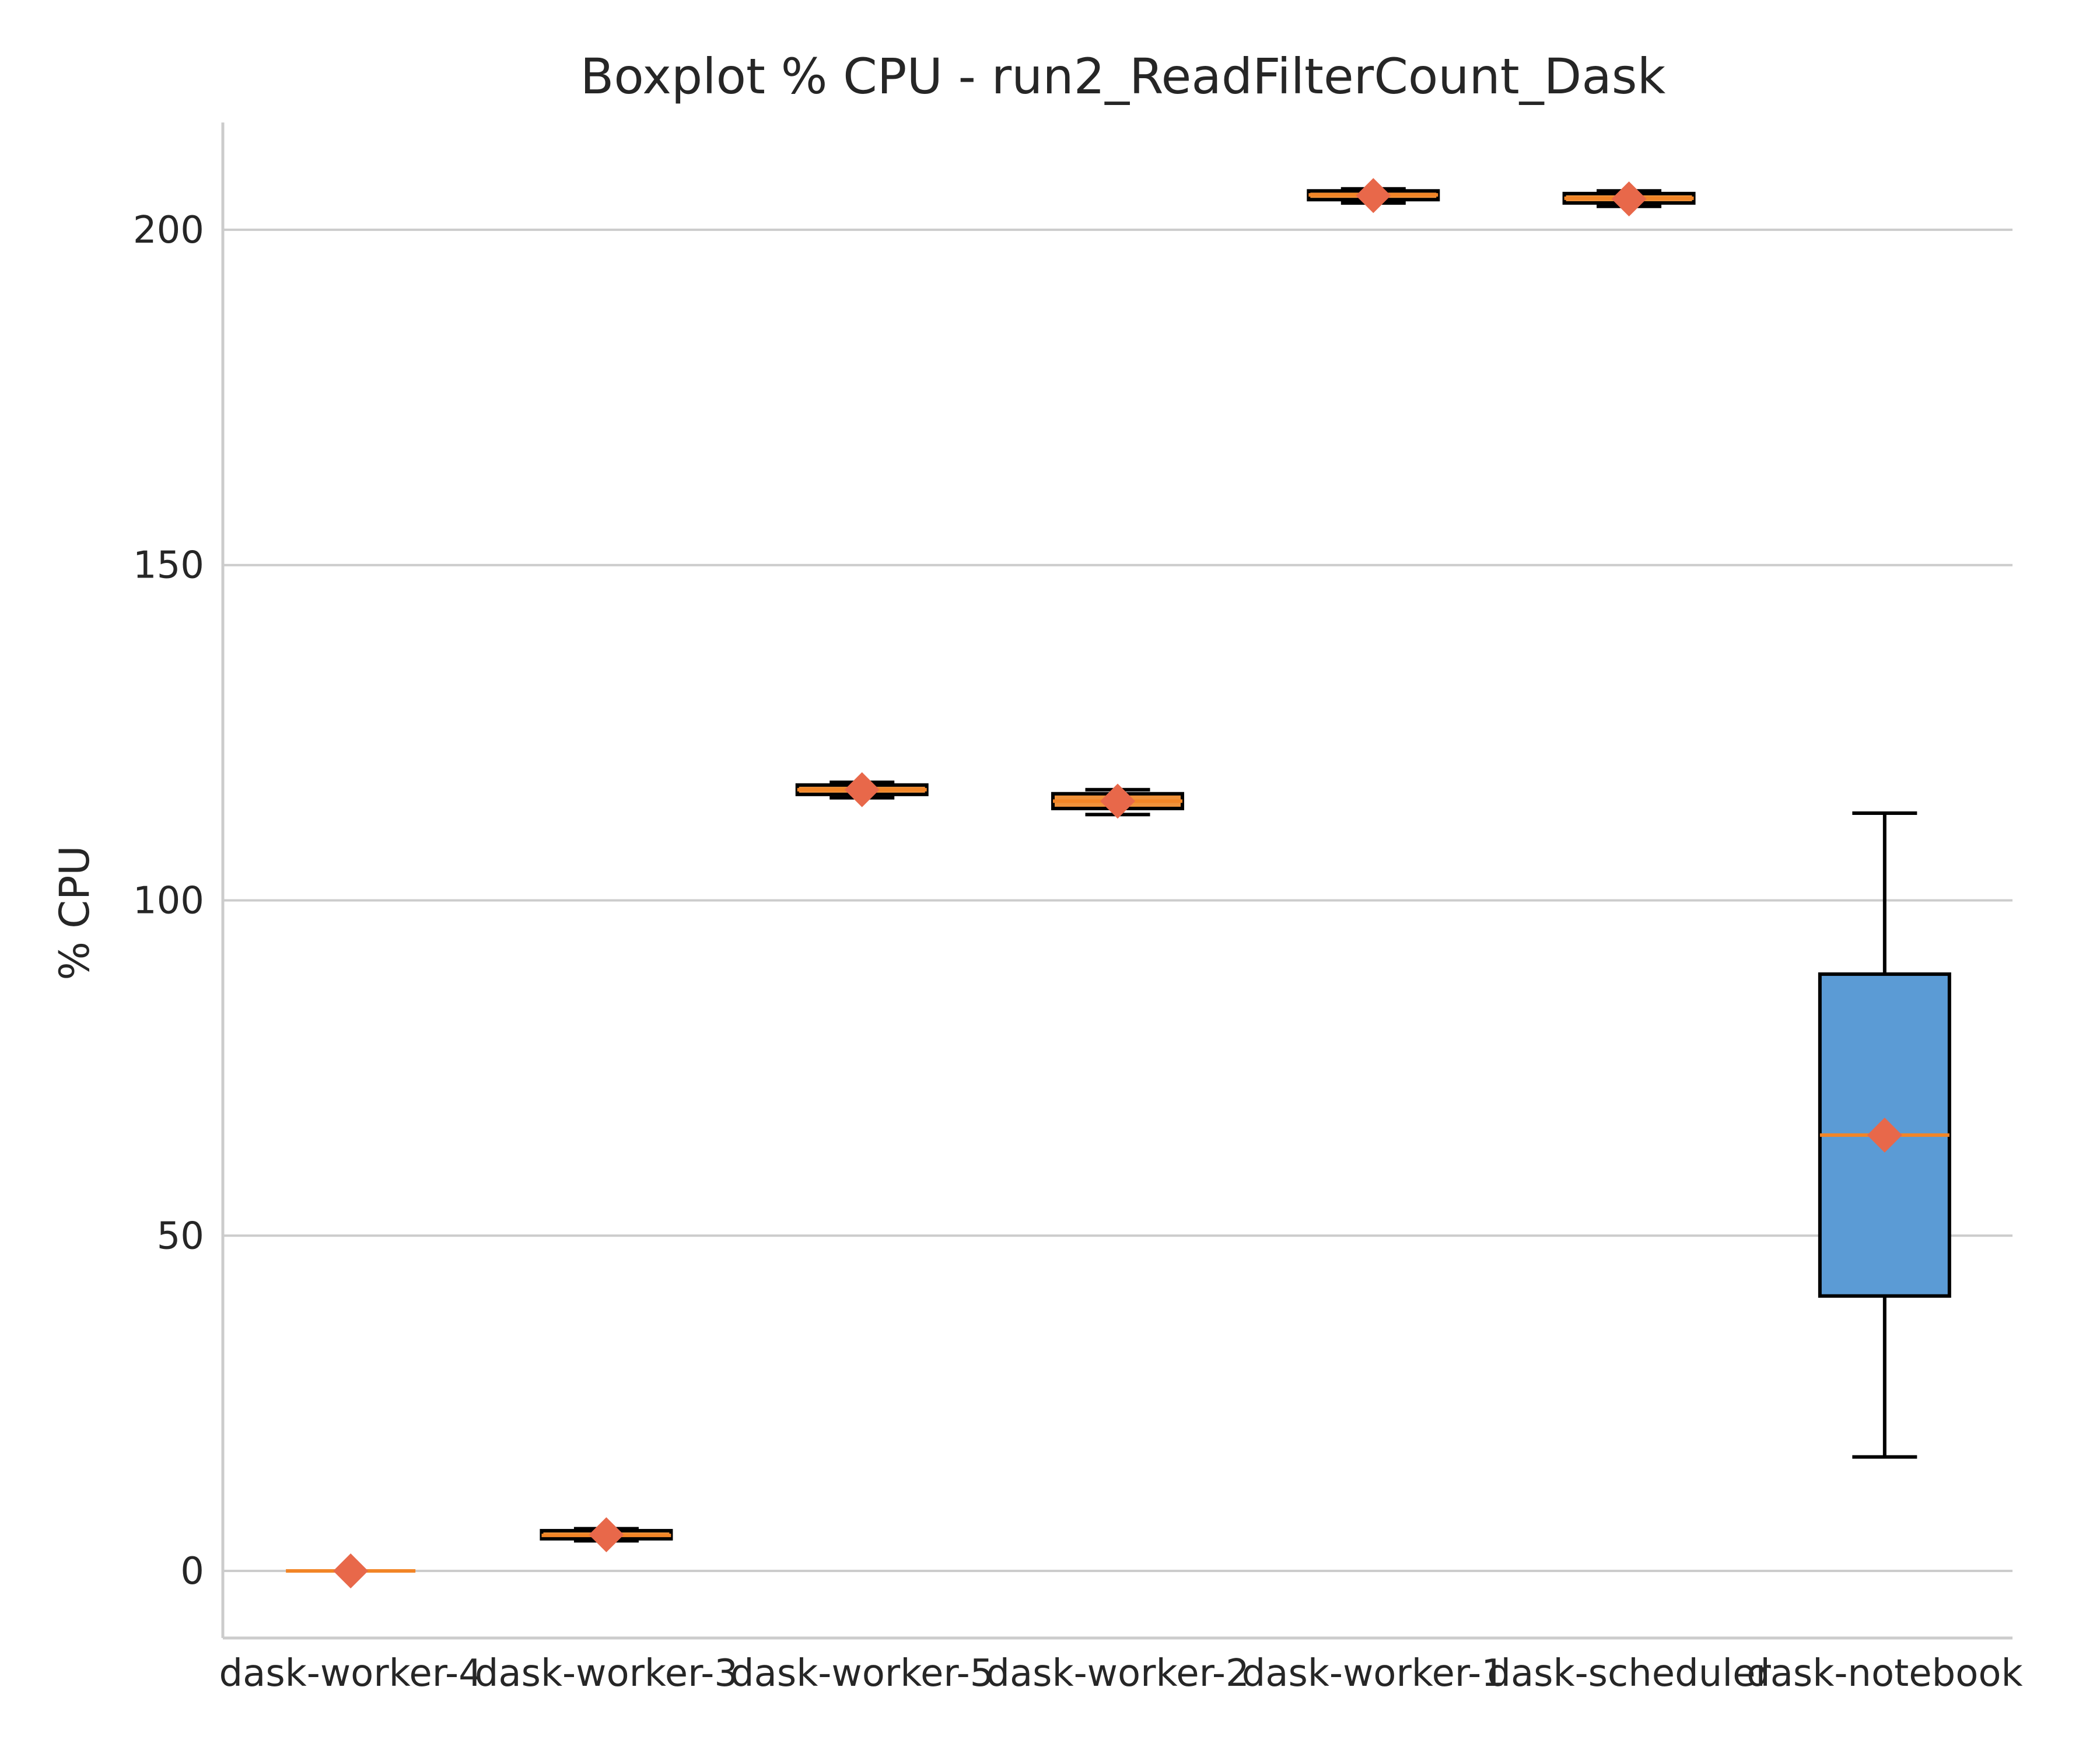 This screenshot has height=1750, width=2100. Describe the element at coordinates (168, 230) in the screenshot. I see `y-tick-label: 200` at that location.